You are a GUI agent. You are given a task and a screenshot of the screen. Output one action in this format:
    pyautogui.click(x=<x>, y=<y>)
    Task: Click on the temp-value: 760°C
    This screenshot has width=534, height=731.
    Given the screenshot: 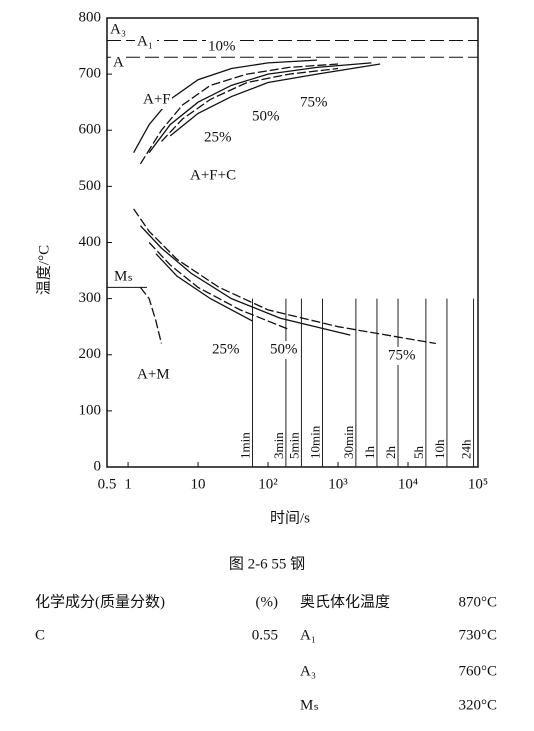 What is the action you would take?
    pyautogui.click(x=477, y=671)
    